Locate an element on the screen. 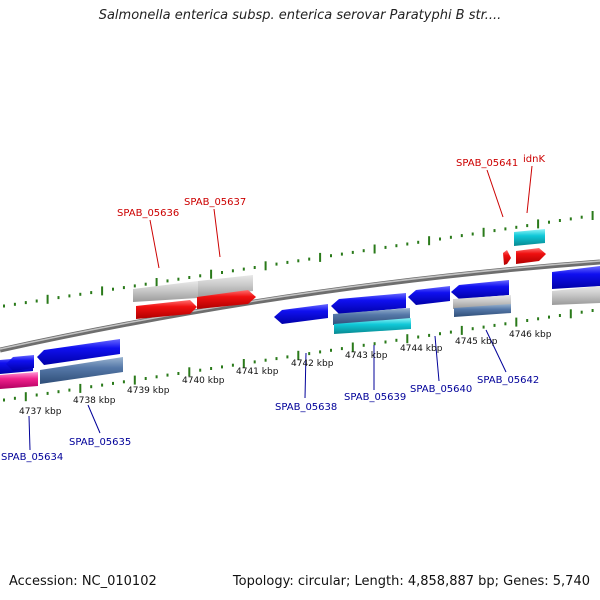 The image size is (600, 600). gene-label-idnK: idnK is located at coordinates (534, 159).